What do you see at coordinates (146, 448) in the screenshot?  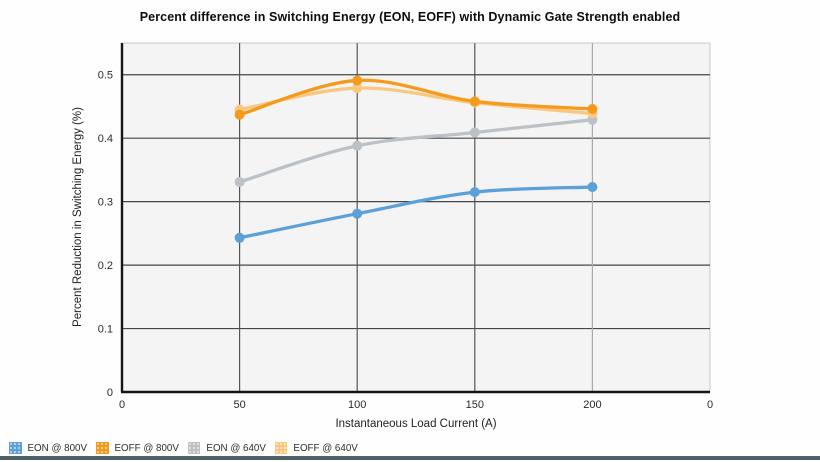 I see `legend-label: EOFF @ 800V` at bounding box center [146, 448].